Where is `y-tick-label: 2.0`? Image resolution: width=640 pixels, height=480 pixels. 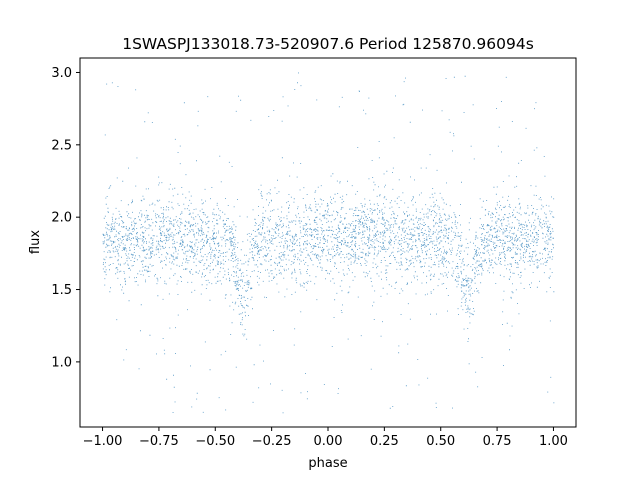 y-tick-label: 2.0 is located at coordinates (61, 218).